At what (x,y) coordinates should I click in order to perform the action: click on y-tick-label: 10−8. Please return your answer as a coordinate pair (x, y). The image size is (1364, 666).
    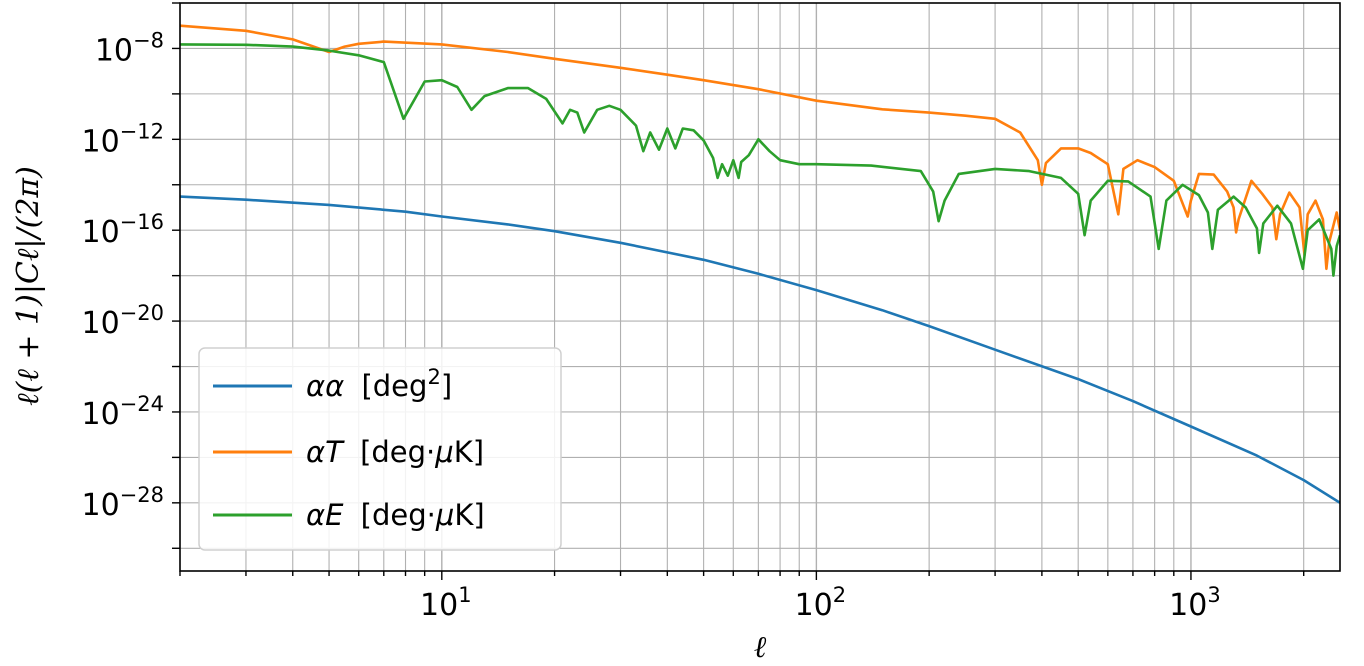
    Looking at the image, I should click on (129, 48).